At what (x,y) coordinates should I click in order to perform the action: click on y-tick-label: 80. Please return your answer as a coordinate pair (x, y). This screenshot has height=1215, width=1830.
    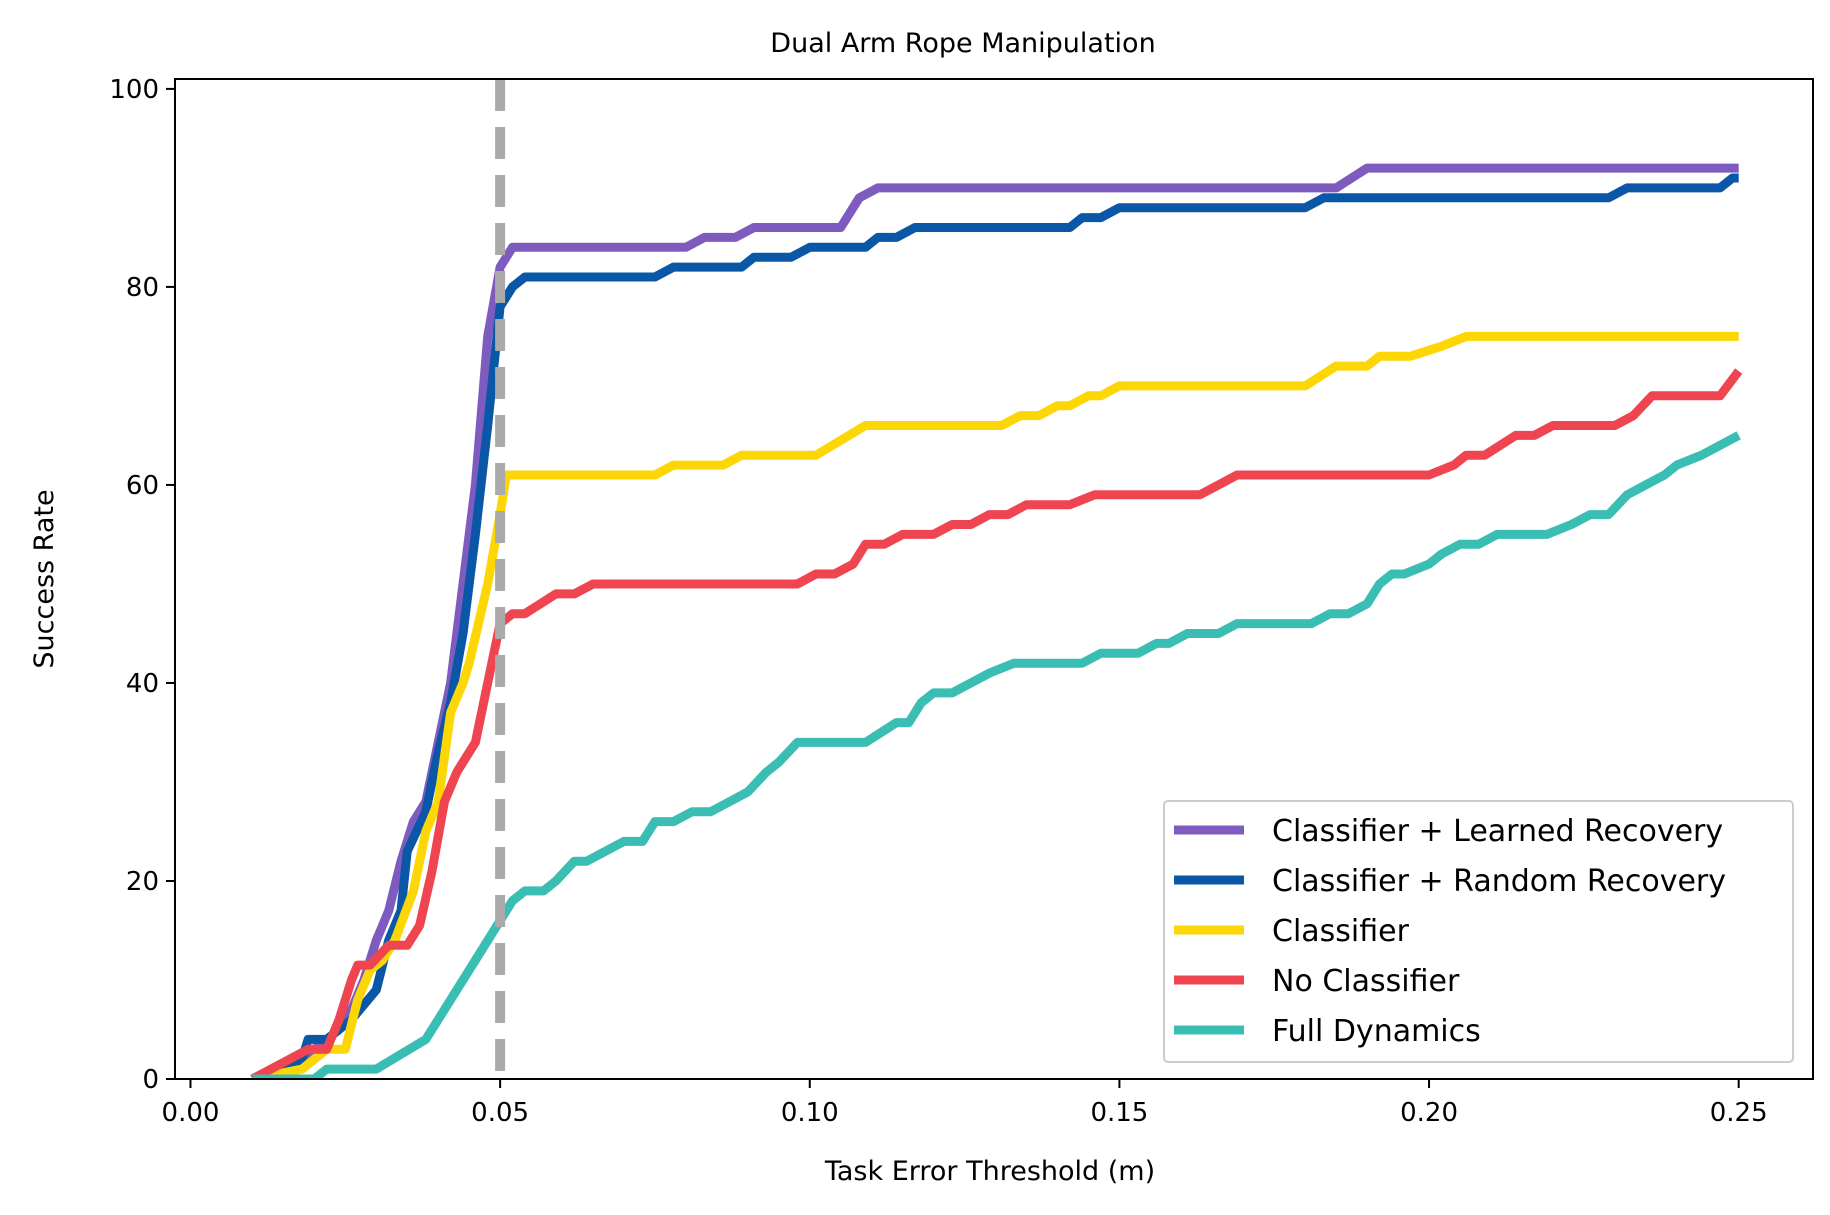
    Looking at the image, I should click on (142, 288).